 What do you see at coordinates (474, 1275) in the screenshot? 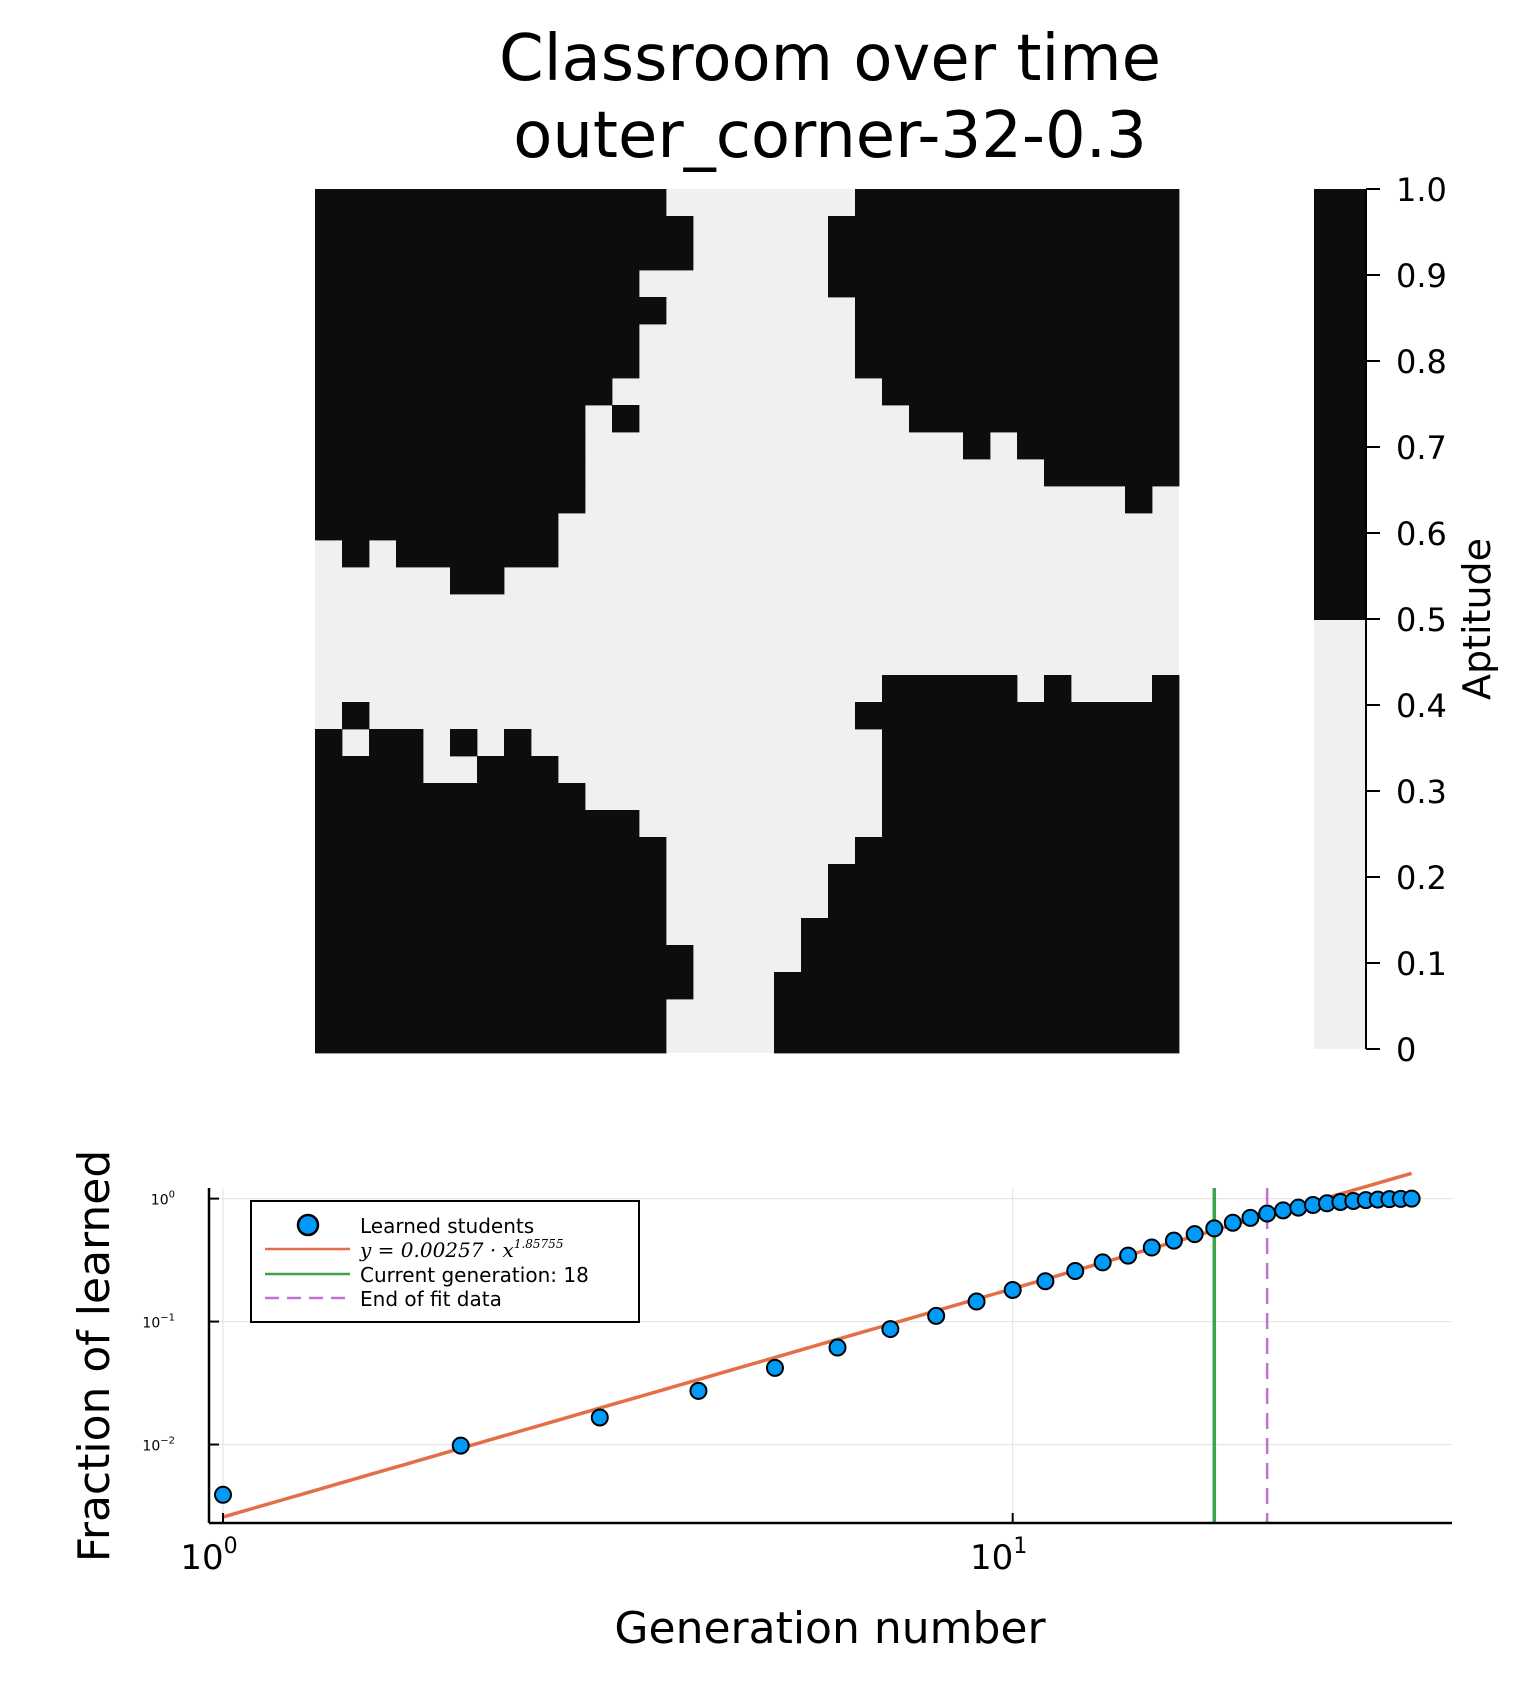
I see `legend-label-current-generation: Current generation: 18` at bounding box center [474, 1275].